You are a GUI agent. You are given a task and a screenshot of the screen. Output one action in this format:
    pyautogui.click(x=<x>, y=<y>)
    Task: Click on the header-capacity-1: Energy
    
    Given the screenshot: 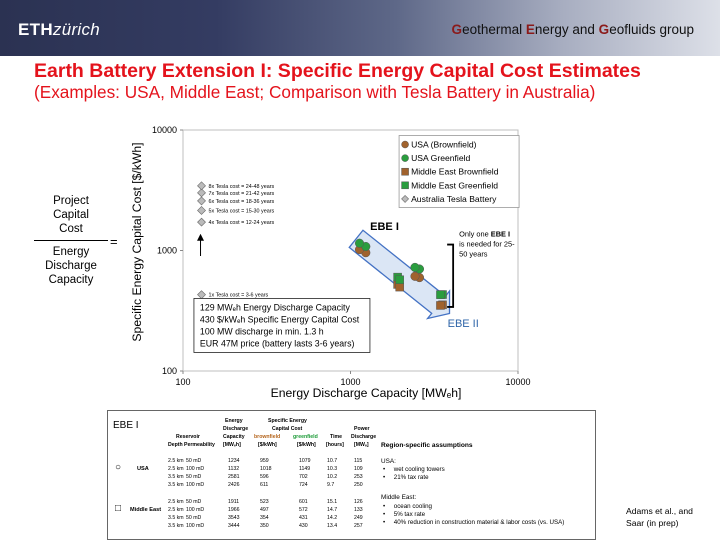 What is the action you would take?
    pyautogui.click(x=234, y=421)
    